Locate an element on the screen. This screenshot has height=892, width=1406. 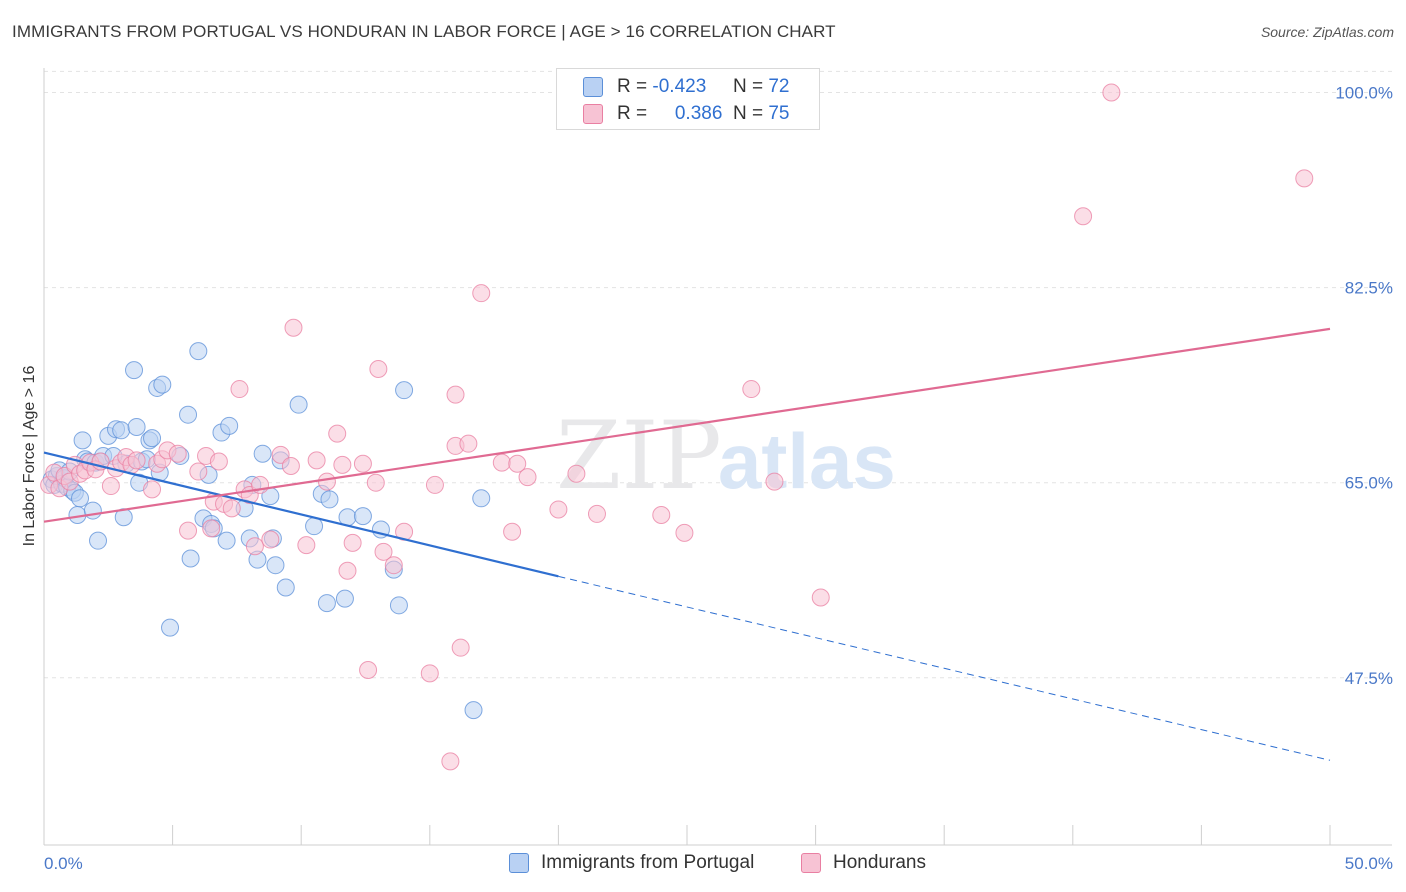
watermark: ZIP atlas is located at coordinates (726, 456).